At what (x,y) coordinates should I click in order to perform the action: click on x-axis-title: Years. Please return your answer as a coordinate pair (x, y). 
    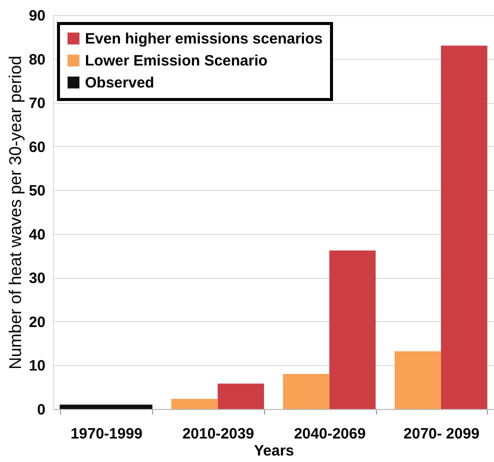
    Looking at the image, I should click on (274, 451).